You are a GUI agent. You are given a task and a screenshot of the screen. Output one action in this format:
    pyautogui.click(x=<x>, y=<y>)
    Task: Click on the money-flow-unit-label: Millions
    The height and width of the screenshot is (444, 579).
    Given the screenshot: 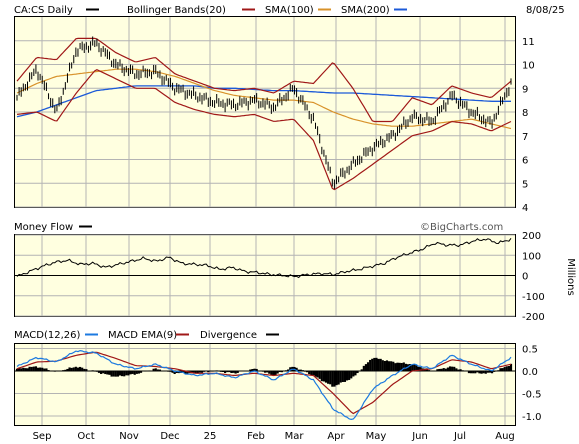 What is the action you would take?
    pyautogui.click(x=570, y=276)
    